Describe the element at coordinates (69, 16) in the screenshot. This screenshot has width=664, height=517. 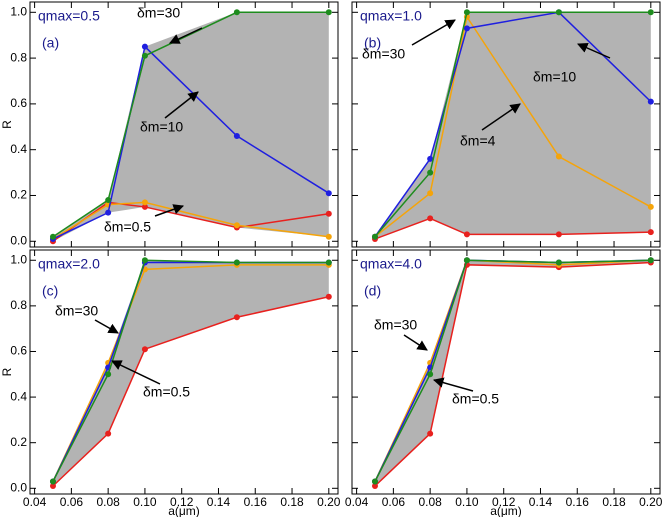
I see `panel-title: qmax=0.5` at that location.